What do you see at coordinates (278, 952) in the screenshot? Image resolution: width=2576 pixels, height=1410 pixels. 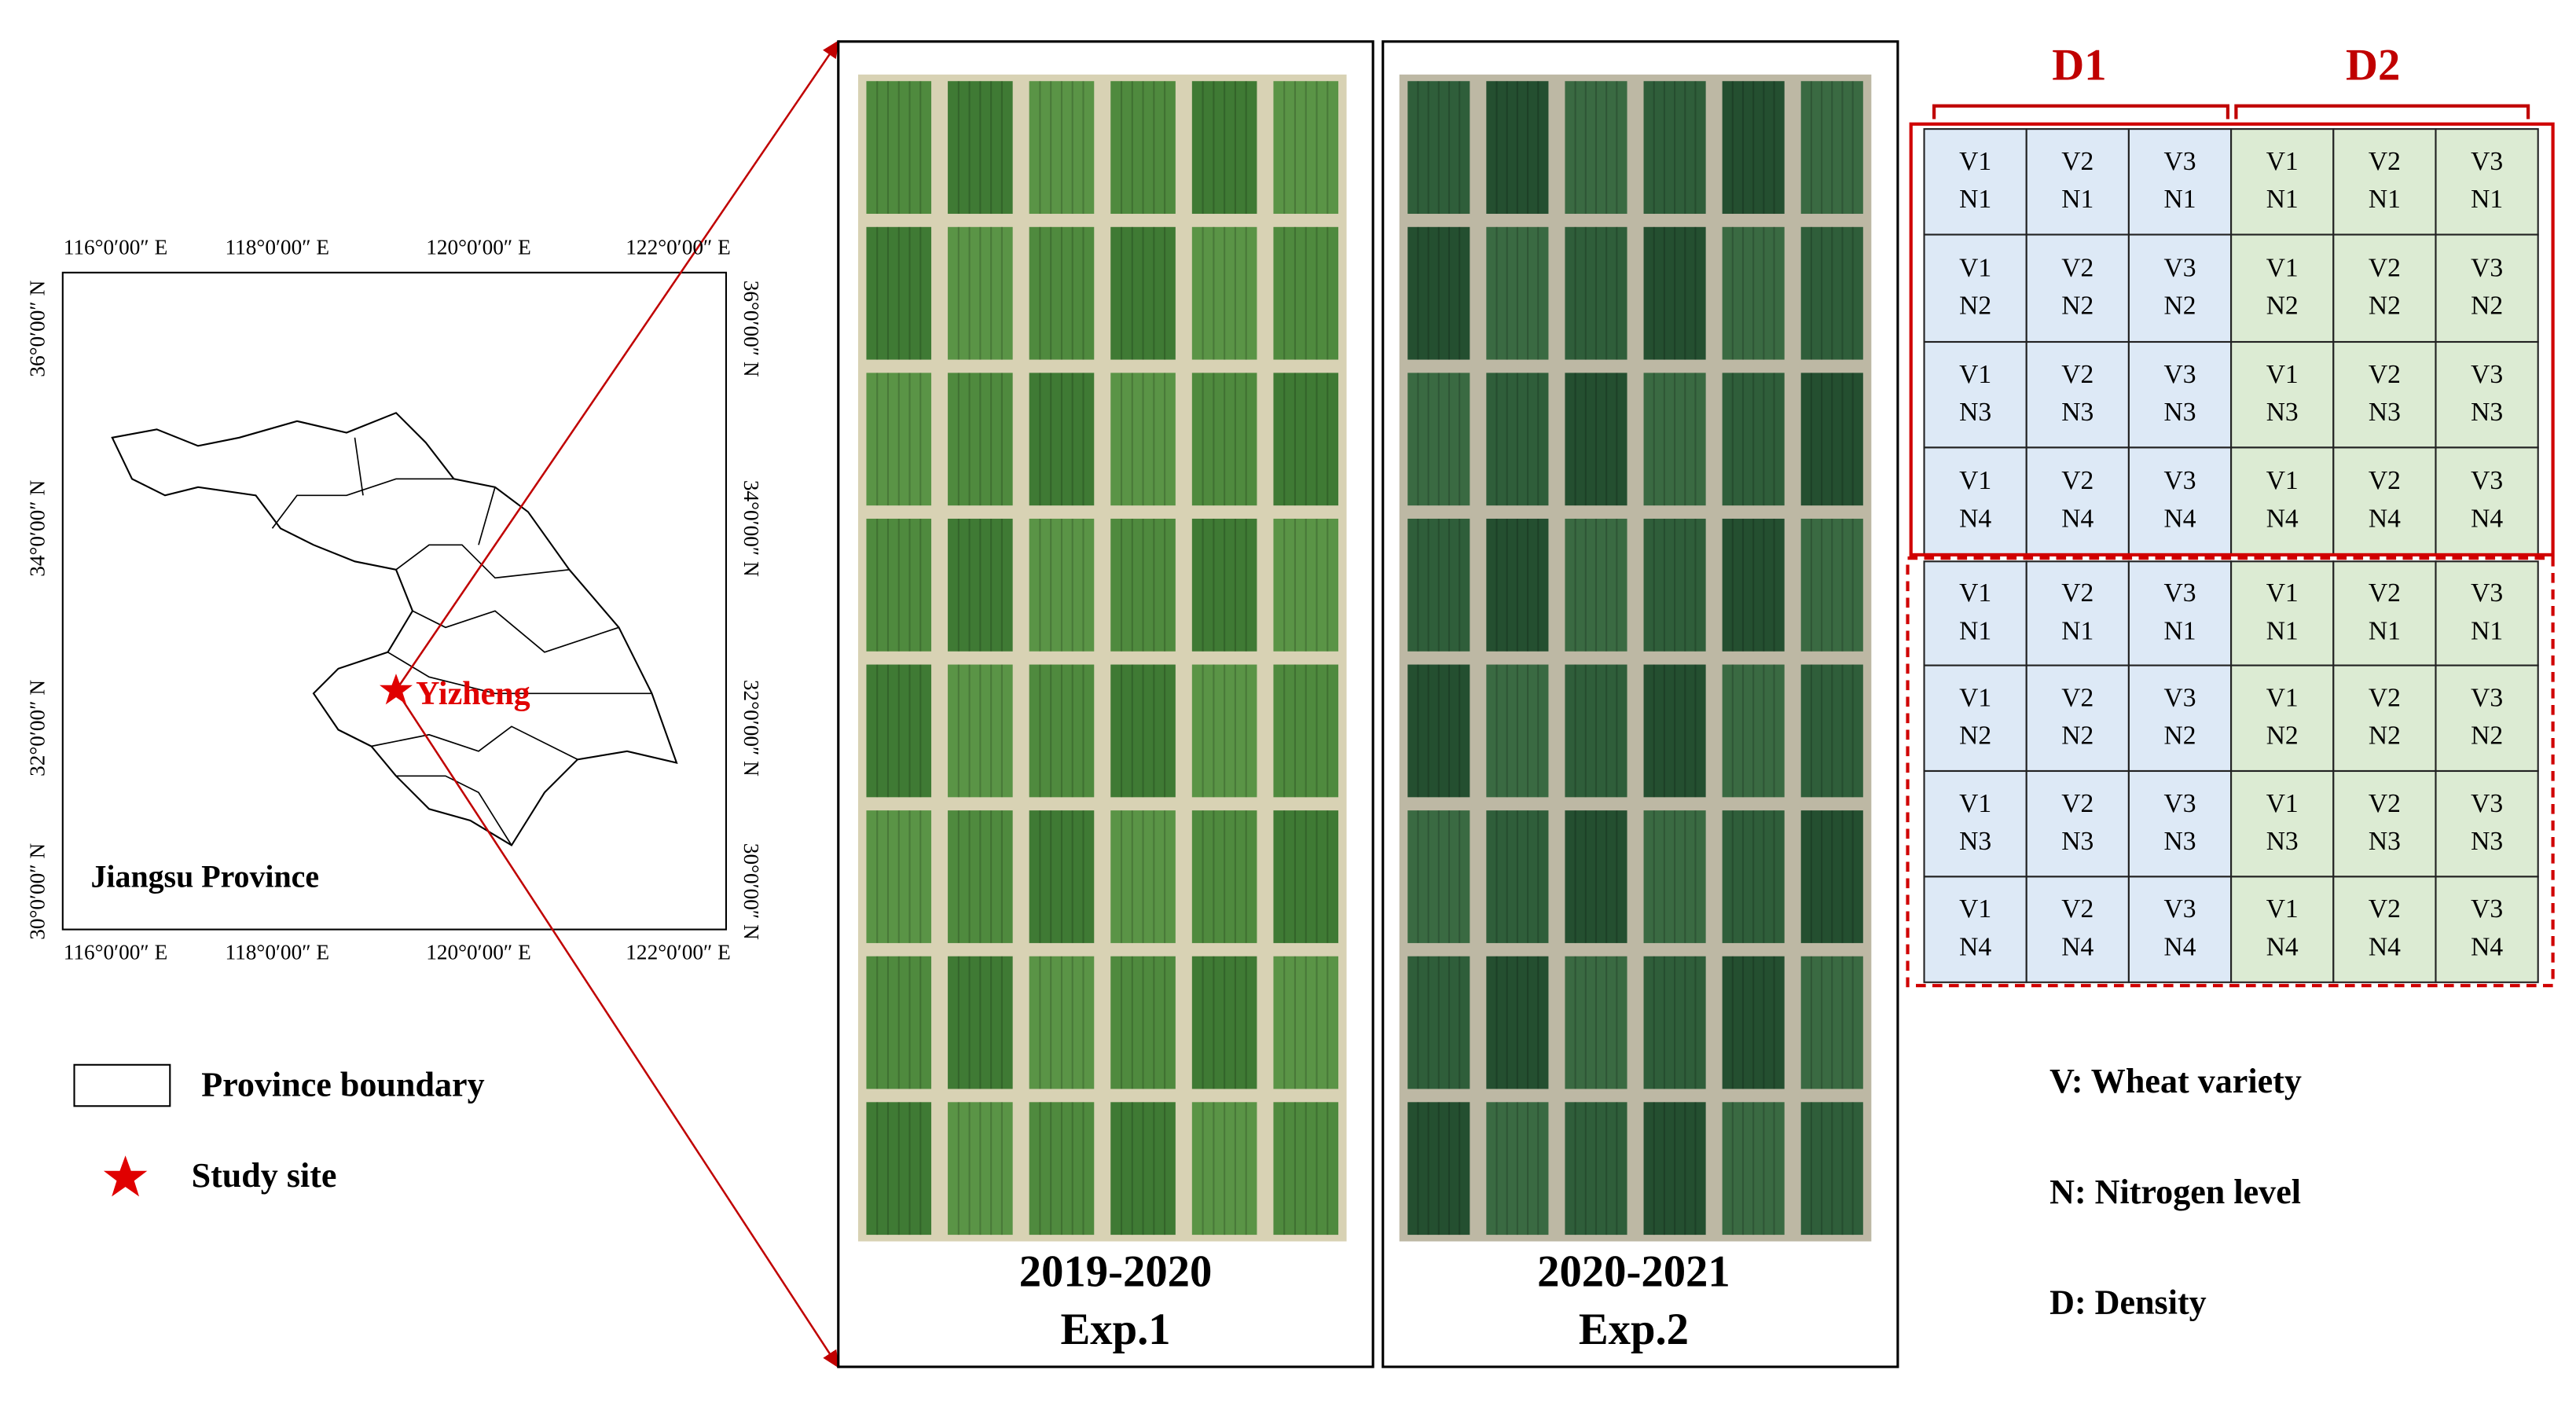 I see `lon-label: 118°0′00″ E` at bounding box center [278, 952].